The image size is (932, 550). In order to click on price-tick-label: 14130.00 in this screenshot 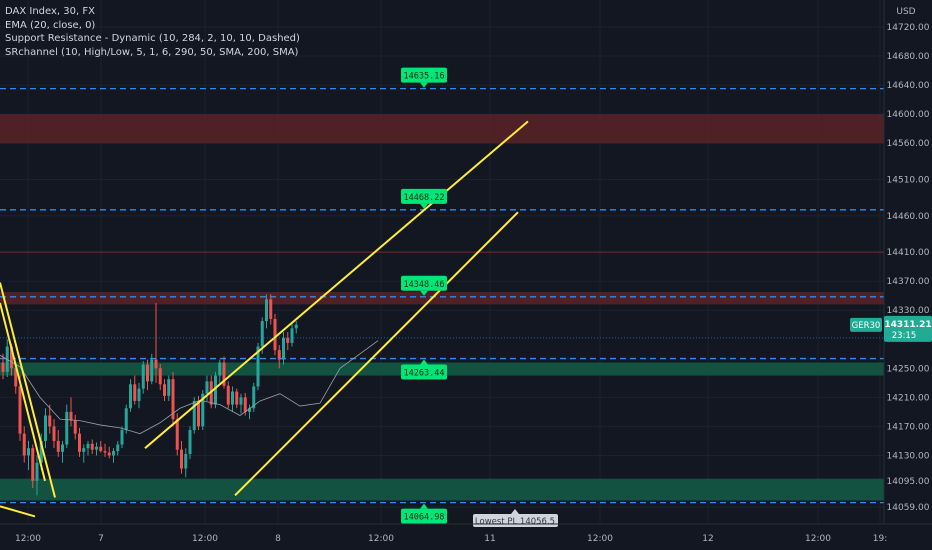, I will do `click(908, 456)`.